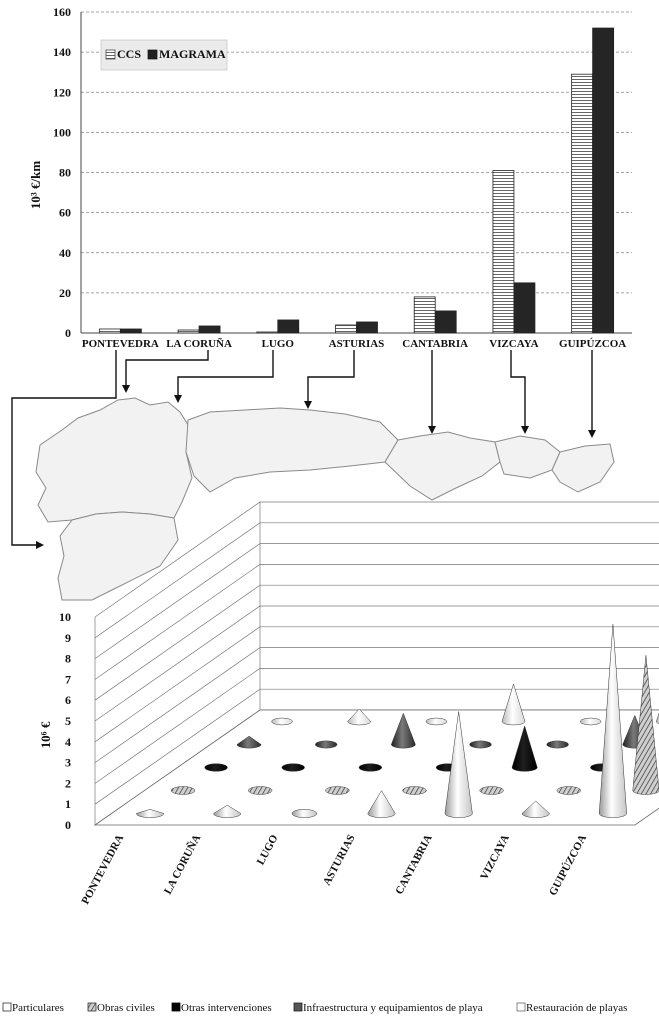  I want to click on arrow-lugo, so click(225, 373).